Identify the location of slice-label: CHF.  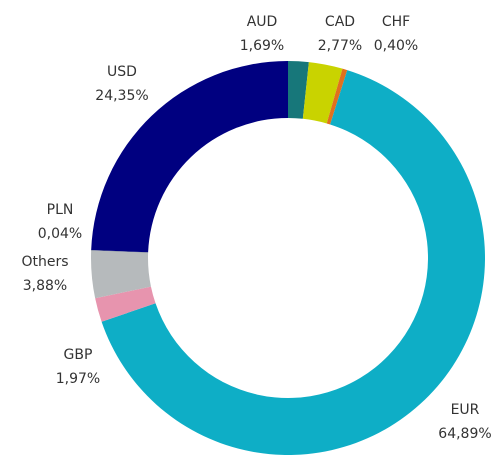
(396, 22).